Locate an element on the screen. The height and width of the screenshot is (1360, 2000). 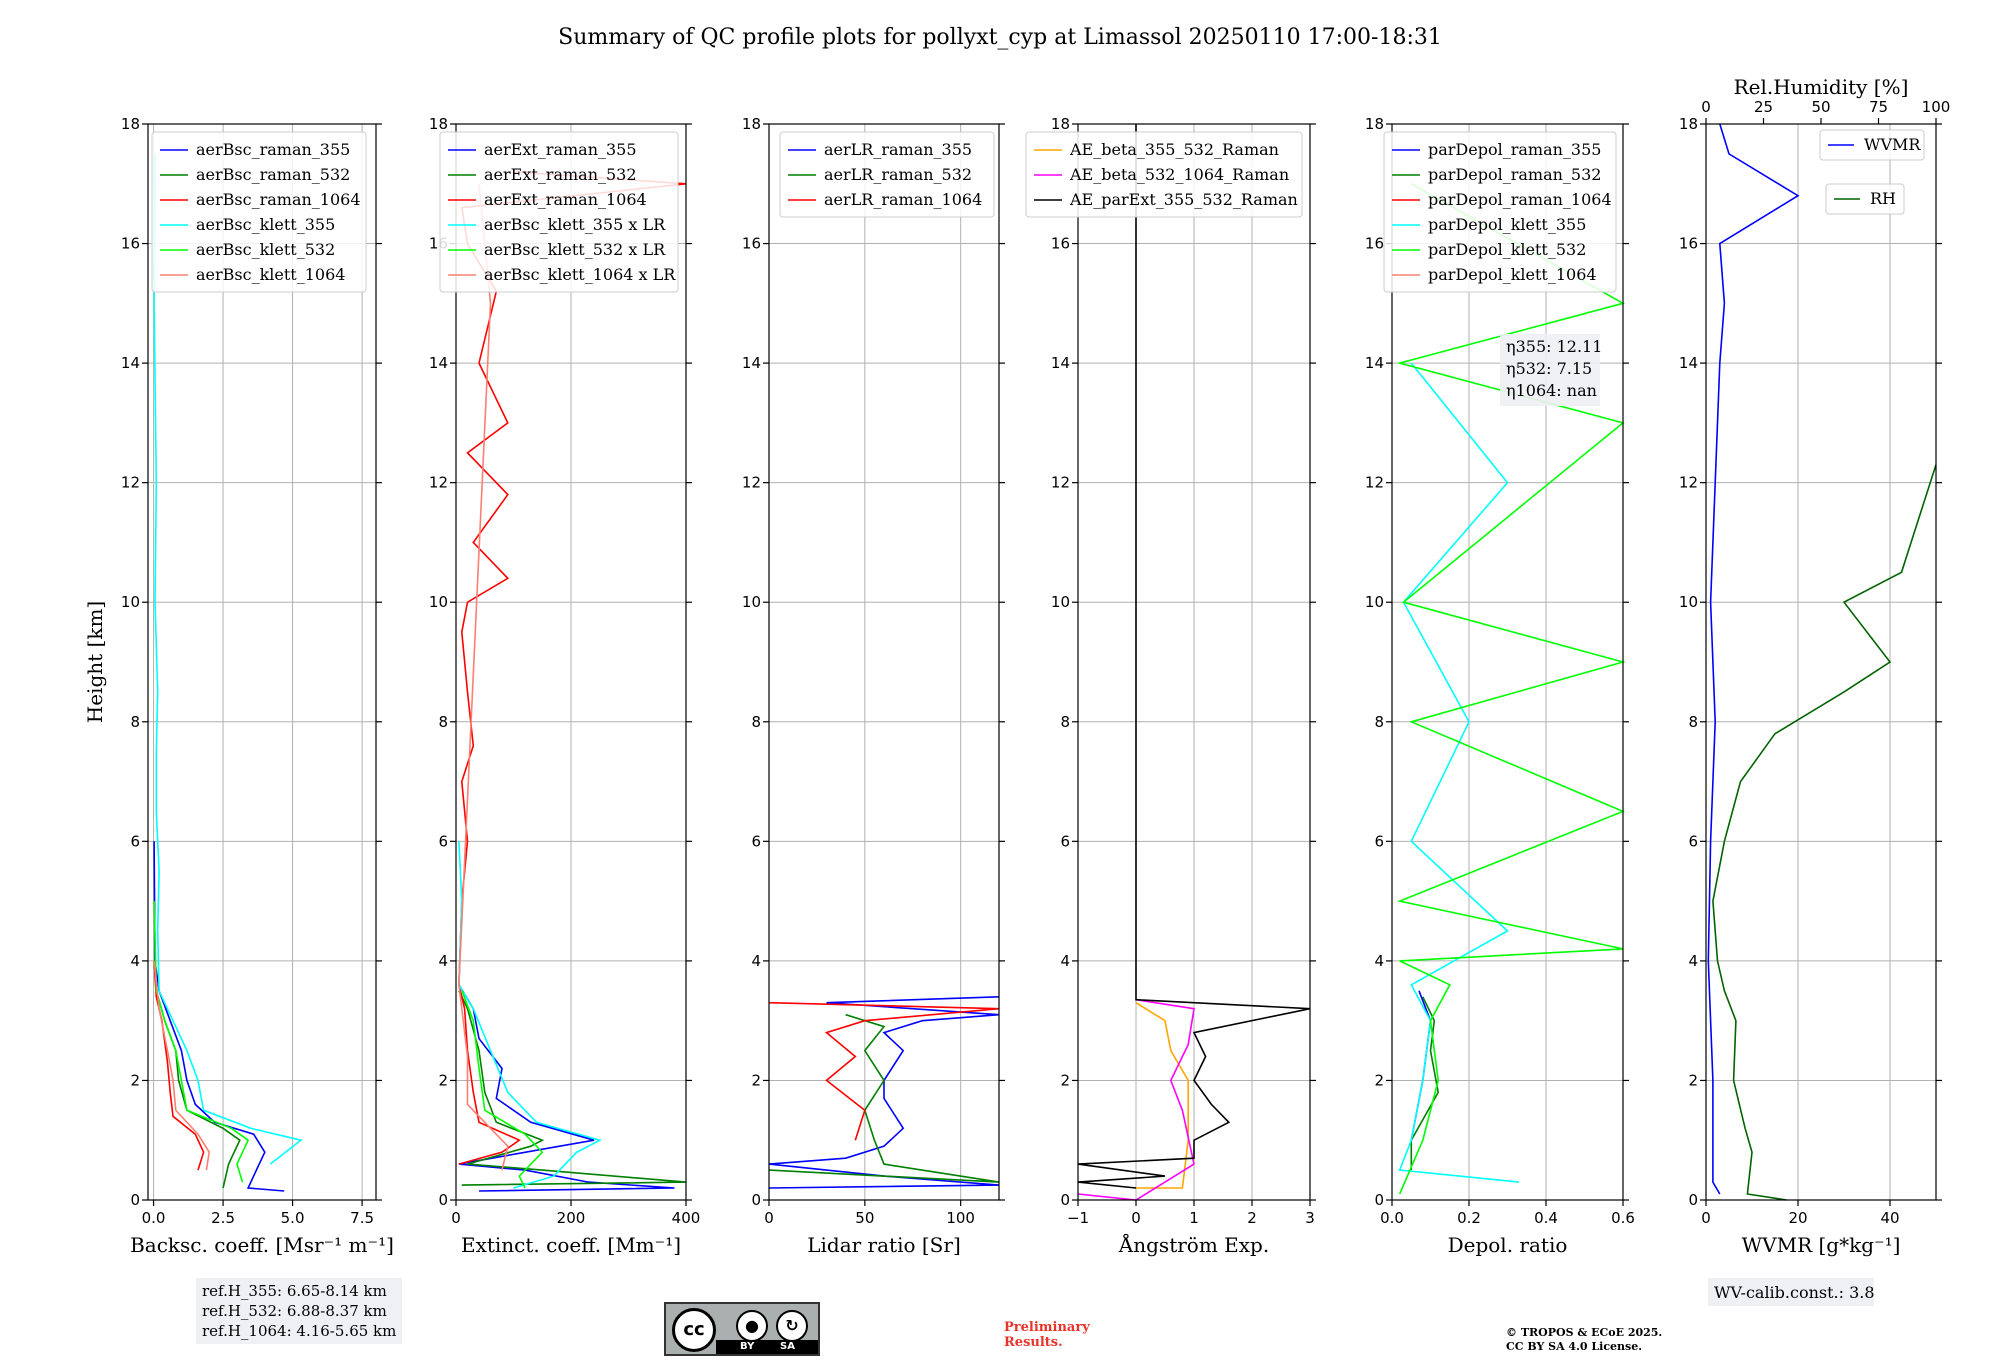
legend-entry: AE_beta_355_532_Raman is located at coordinates (1174, 149).